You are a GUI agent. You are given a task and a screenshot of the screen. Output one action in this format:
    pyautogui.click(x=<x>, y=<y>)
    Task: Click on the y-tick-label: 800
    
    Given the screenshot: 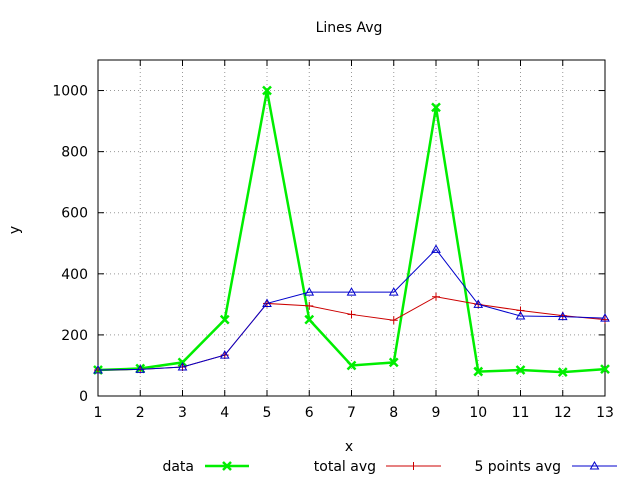 What is the action you would take?
    pyautogui.click(x=74, y=153)
    